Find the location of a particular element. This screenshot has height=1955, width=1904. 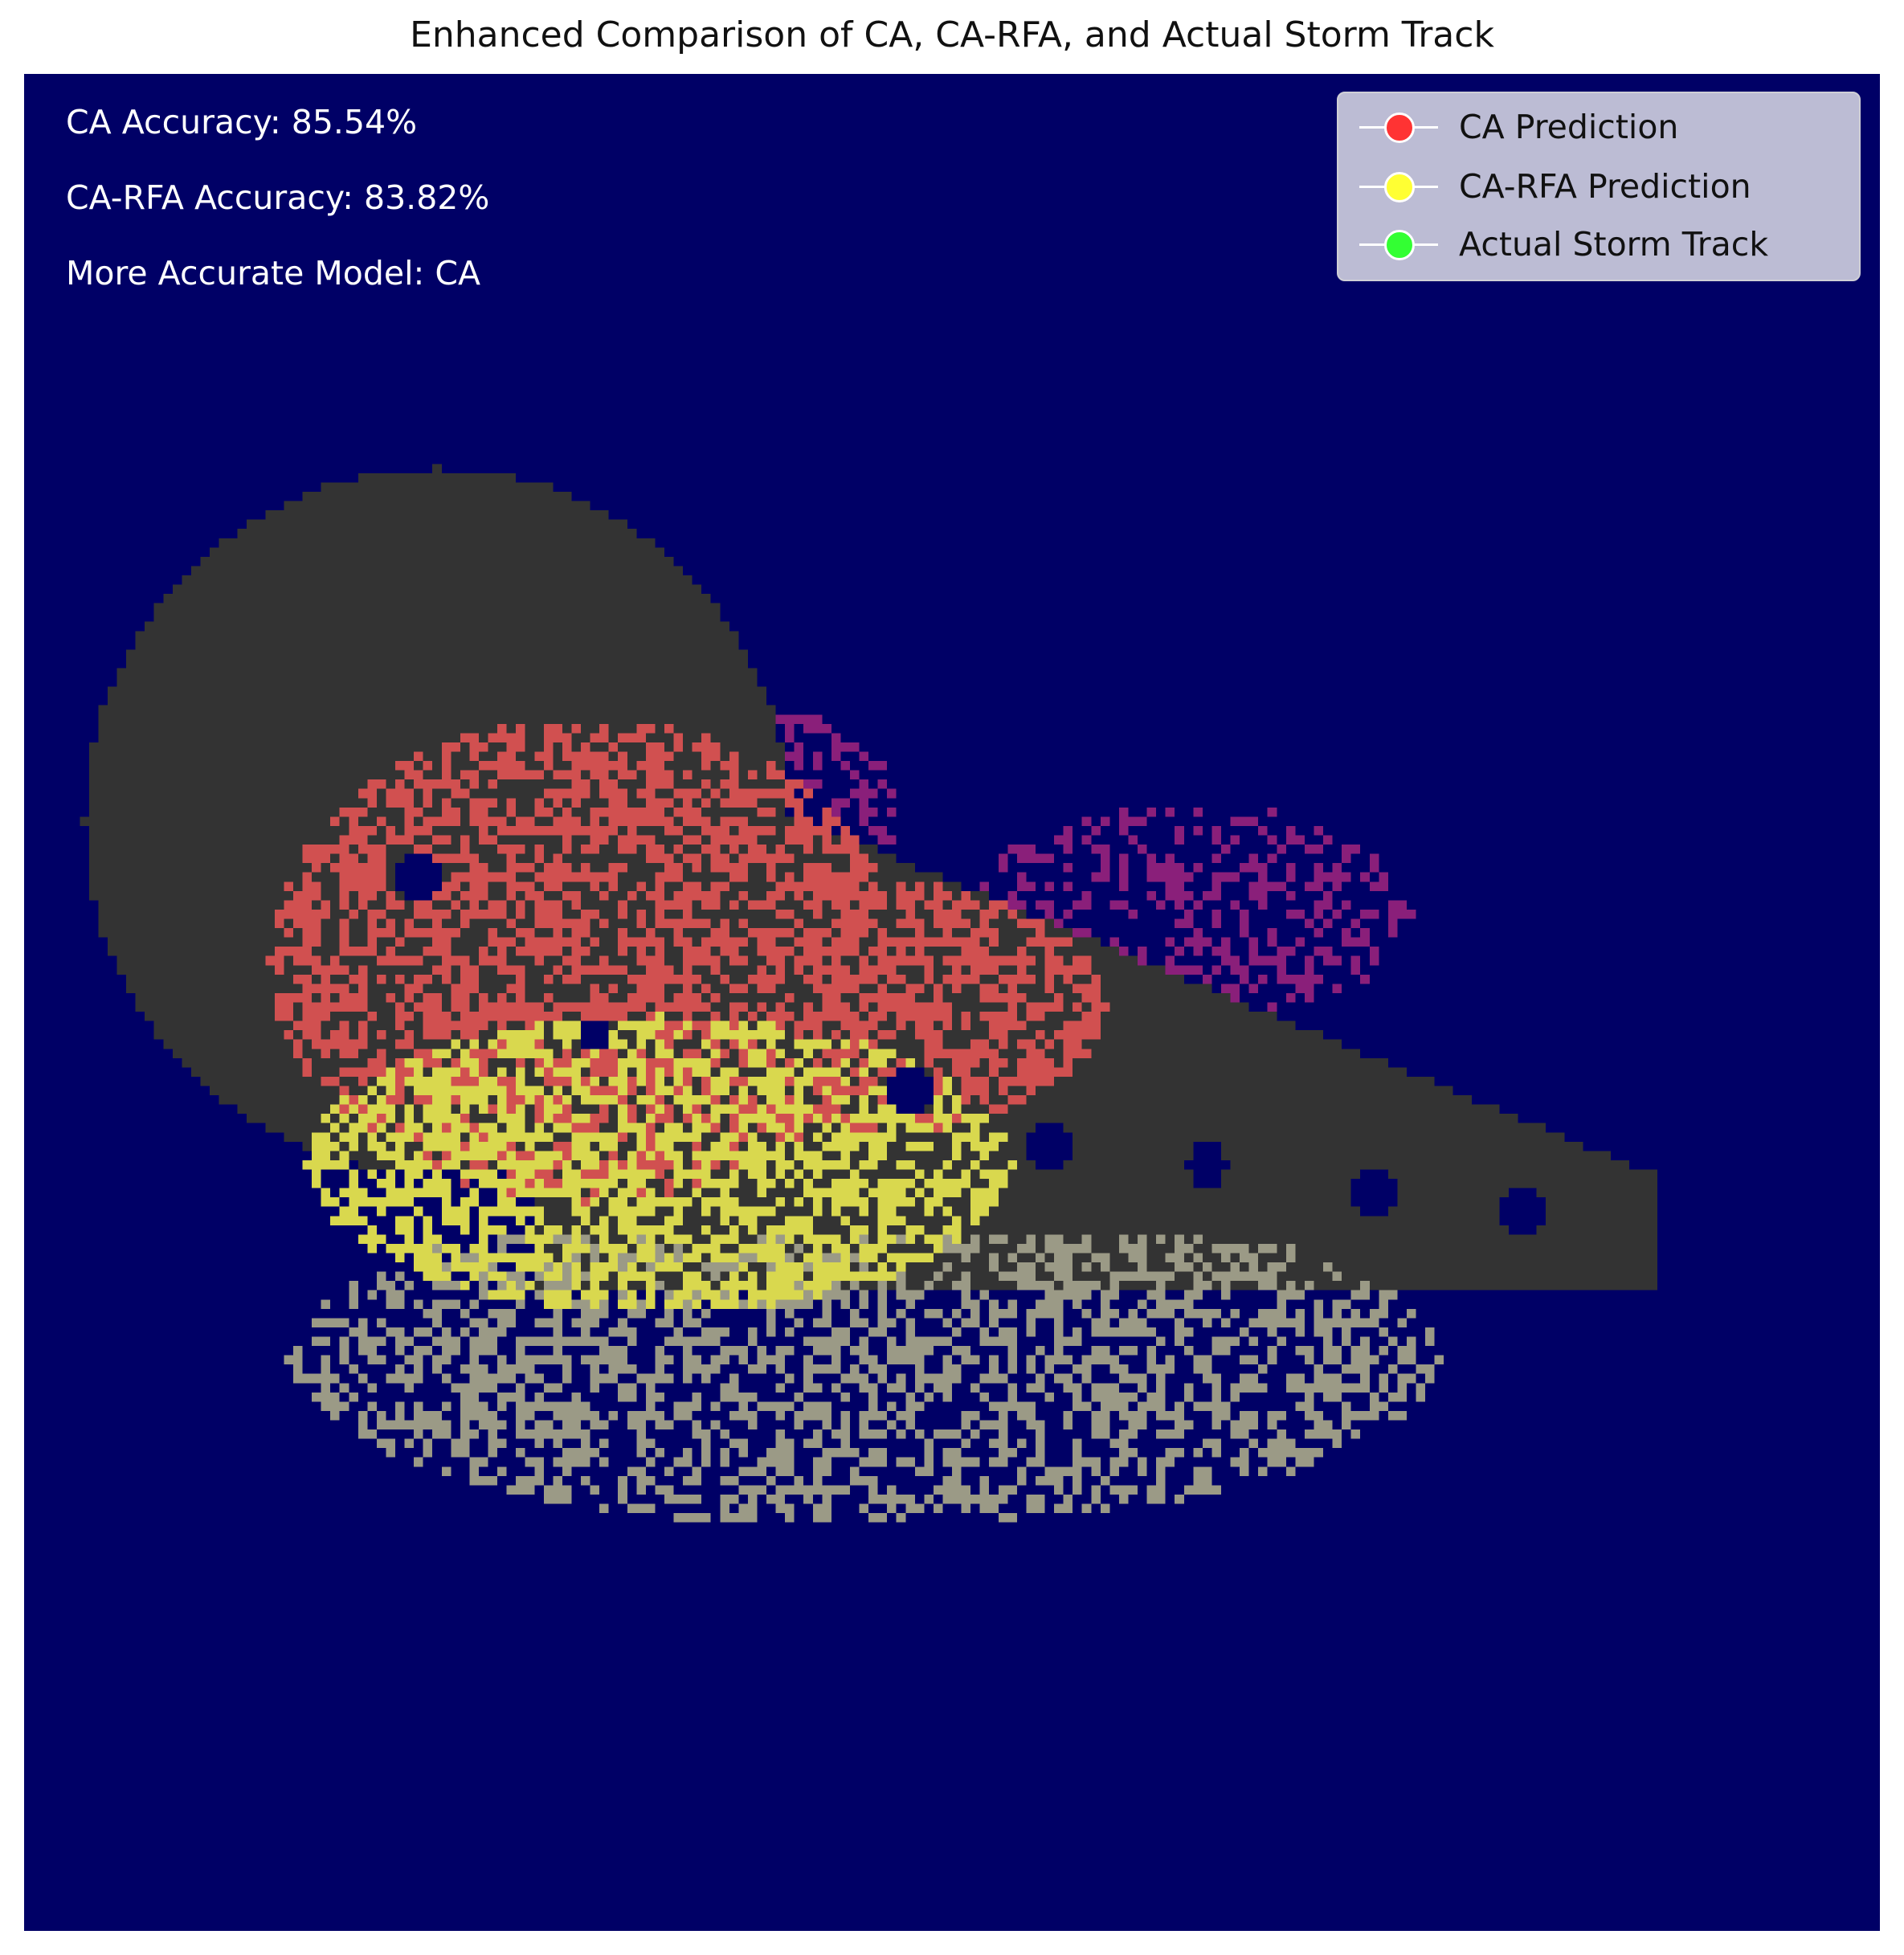

legend-label-ca-rfa: CA-RFA Prediction is located at coordinates (1605, 186).